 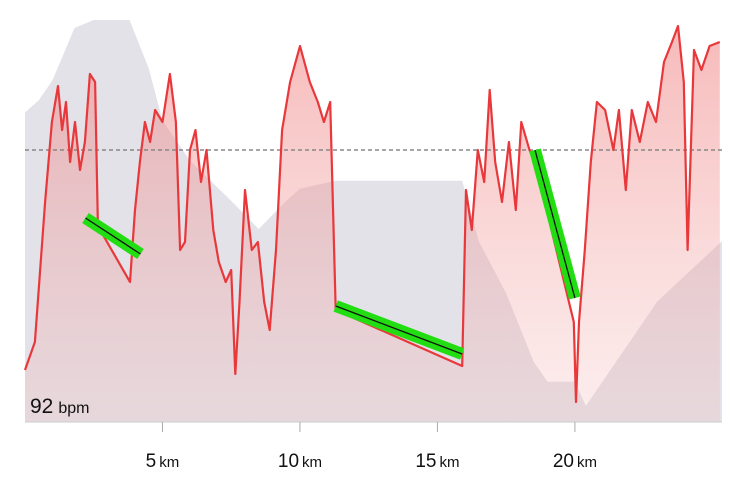 What do you see at coordinates (575, 461) in the screenshot?
I see `x-tick-label: 20 km` at bounding box center [575, 461].